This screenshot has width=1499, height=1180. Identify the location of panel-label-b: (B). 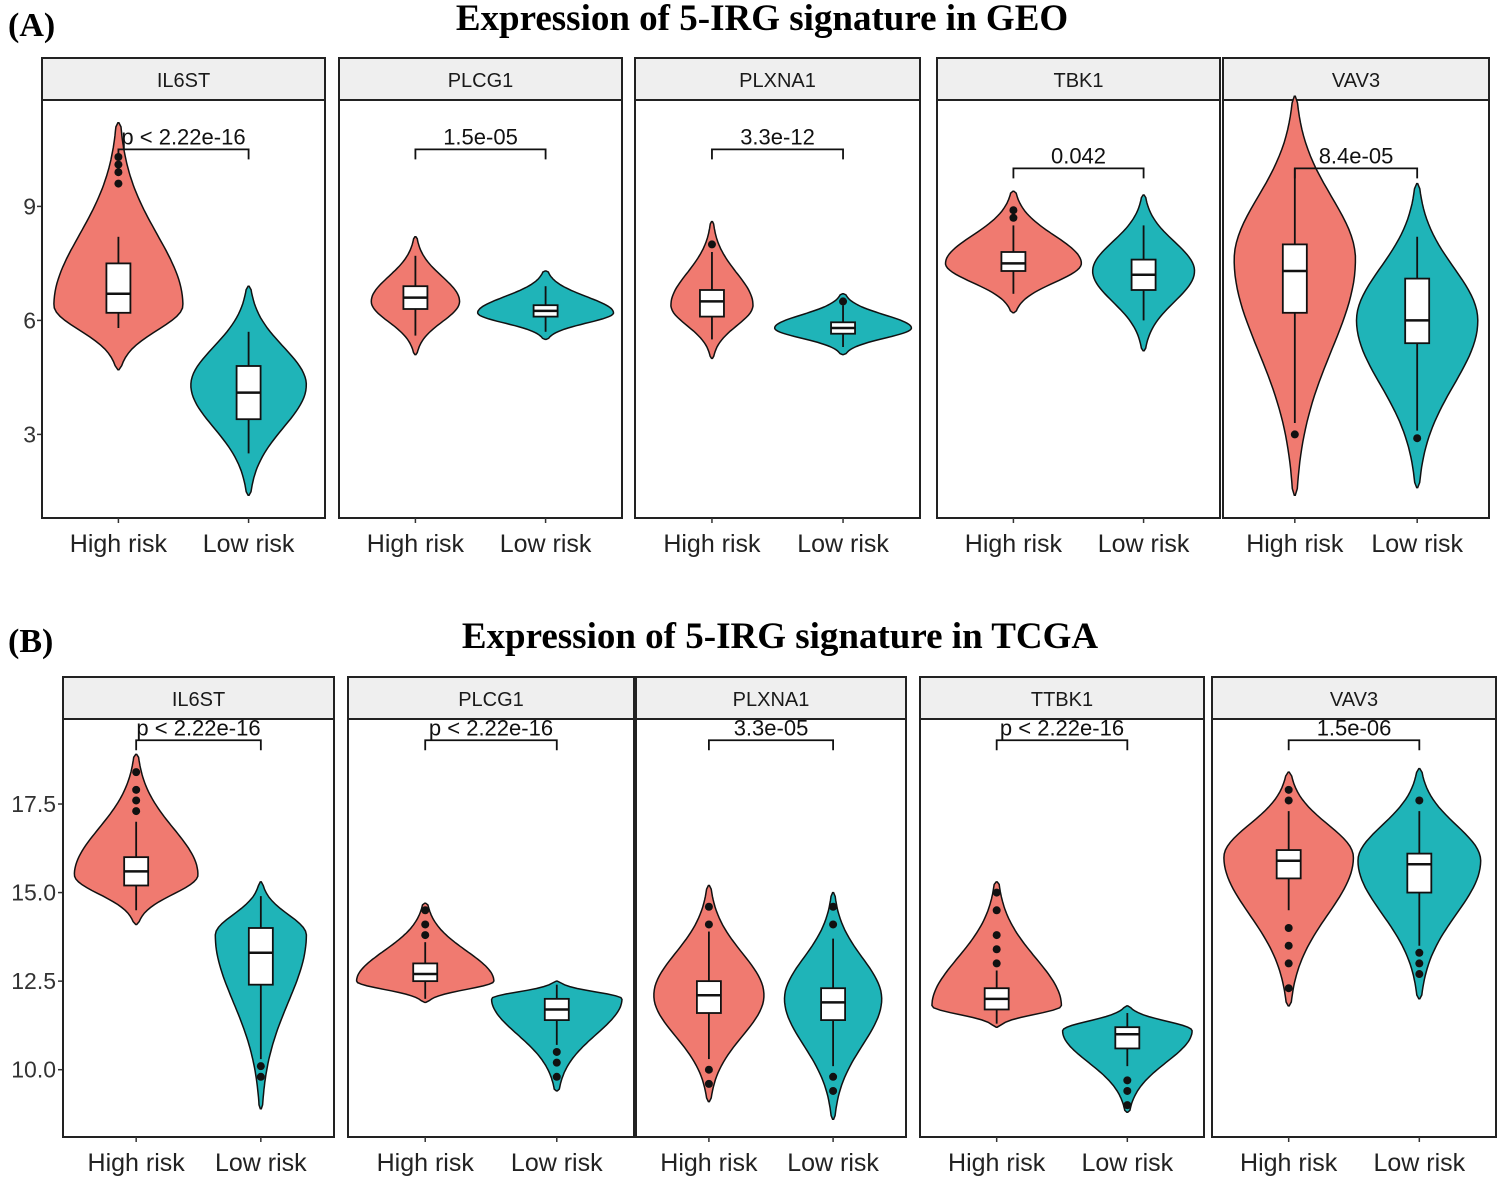
(30, 641).